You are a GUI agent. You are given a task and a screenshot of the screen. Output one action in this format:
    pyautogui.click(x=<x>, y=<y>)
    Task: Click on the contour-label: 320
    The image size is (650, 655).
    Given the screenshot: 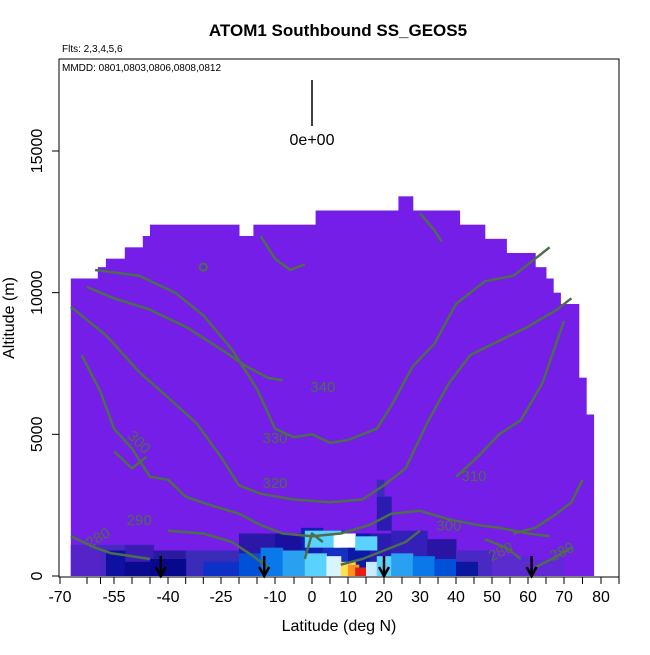 What is the action you would take?
    pyautogui.click(x=274, y=483)
    